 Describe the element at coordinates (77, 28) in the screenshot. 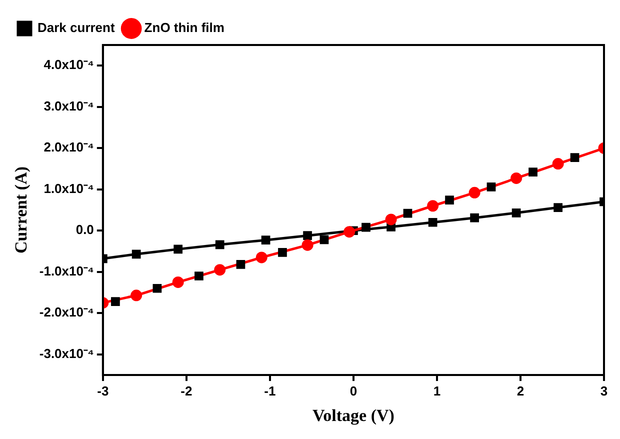

I see `legend-label: Dark current` at that location.